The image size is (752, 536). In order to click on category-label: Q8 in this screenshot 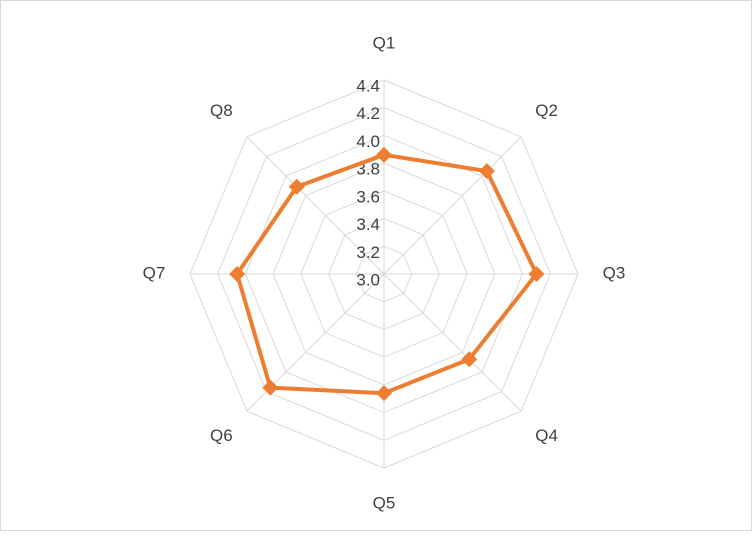, I will do `click(221, 110)`.